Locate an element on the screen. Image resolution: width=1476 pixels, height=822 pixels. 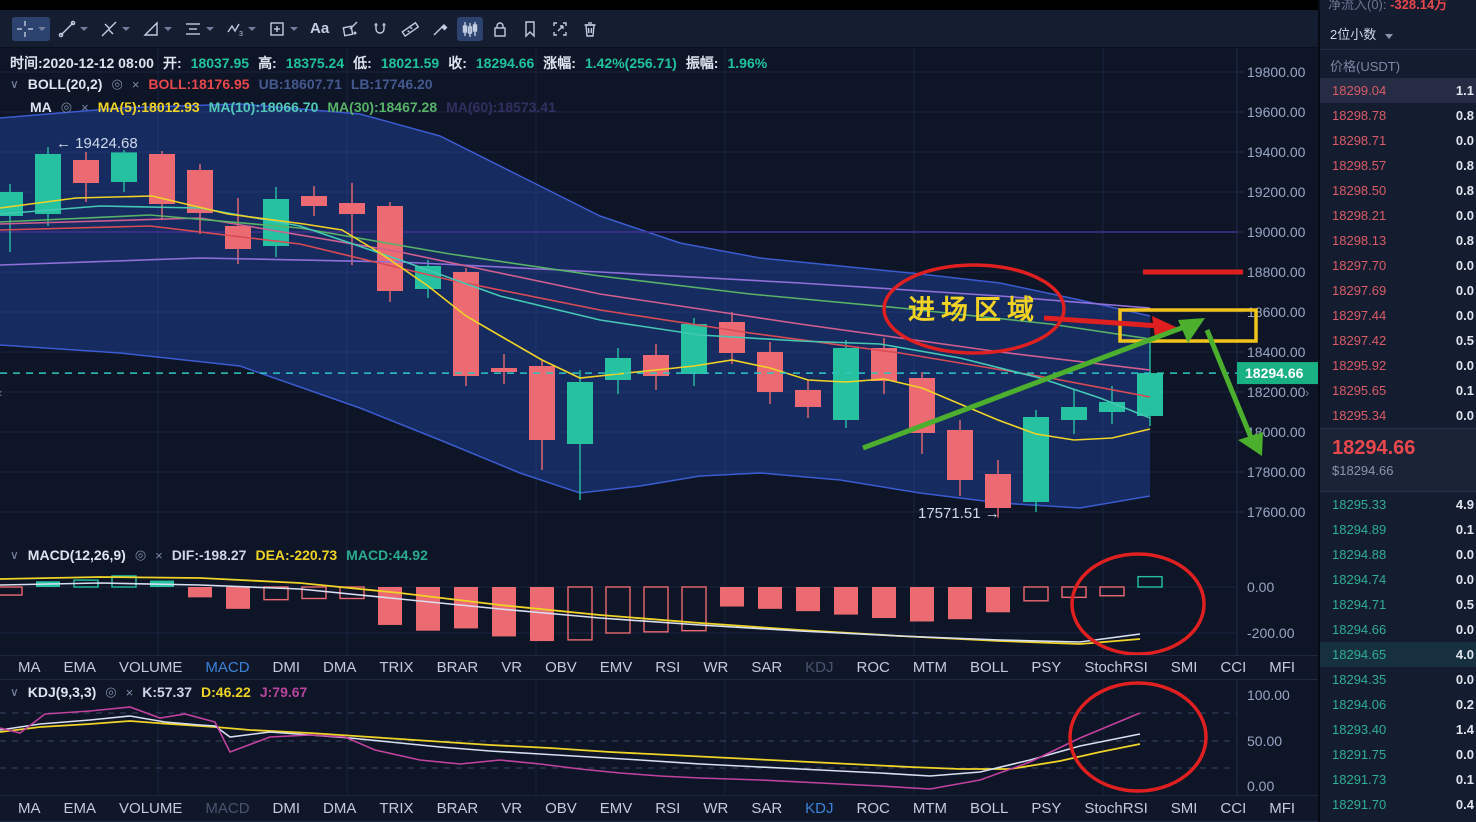
tab-obv: OBV is located at coordinates (561, 808).